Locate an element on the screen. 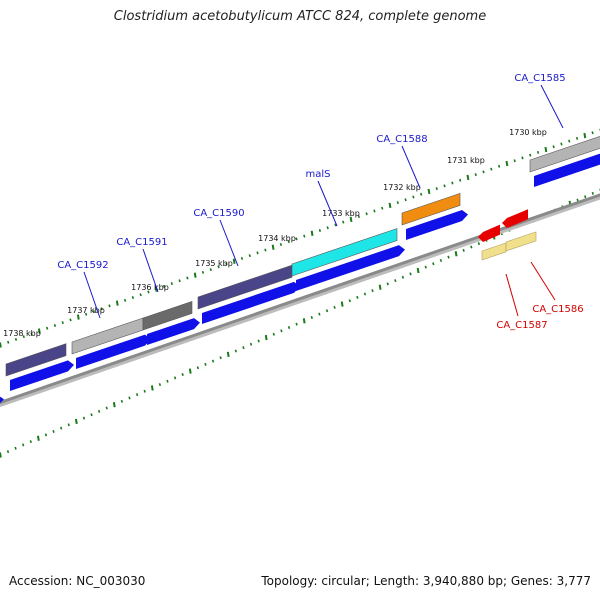 The height and width of the screenshot is (600, 600). gene-label-3: CA_C1590 is located at coordinates (218, 213).